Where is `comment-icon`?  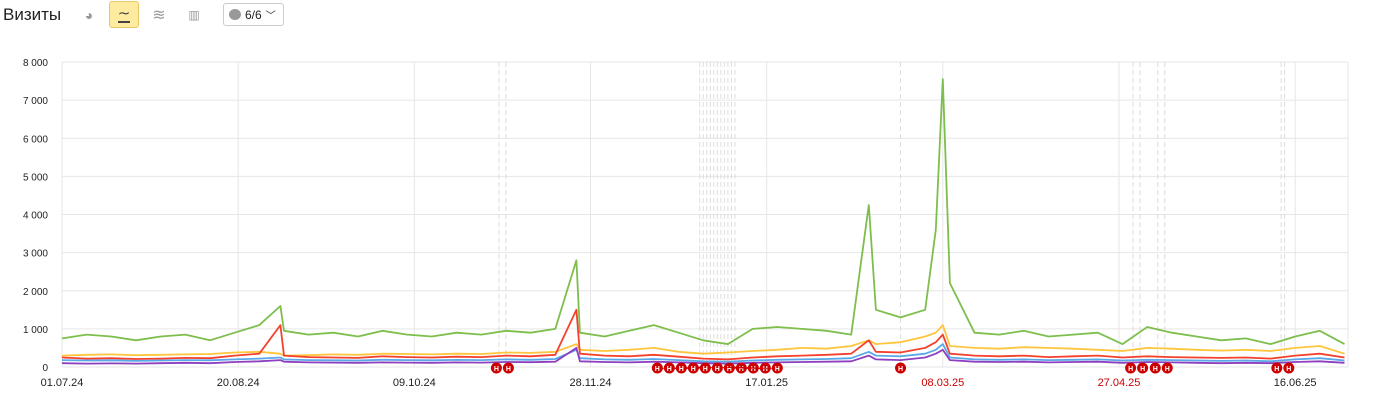
comment-icon is located at coordinates (235, 14).